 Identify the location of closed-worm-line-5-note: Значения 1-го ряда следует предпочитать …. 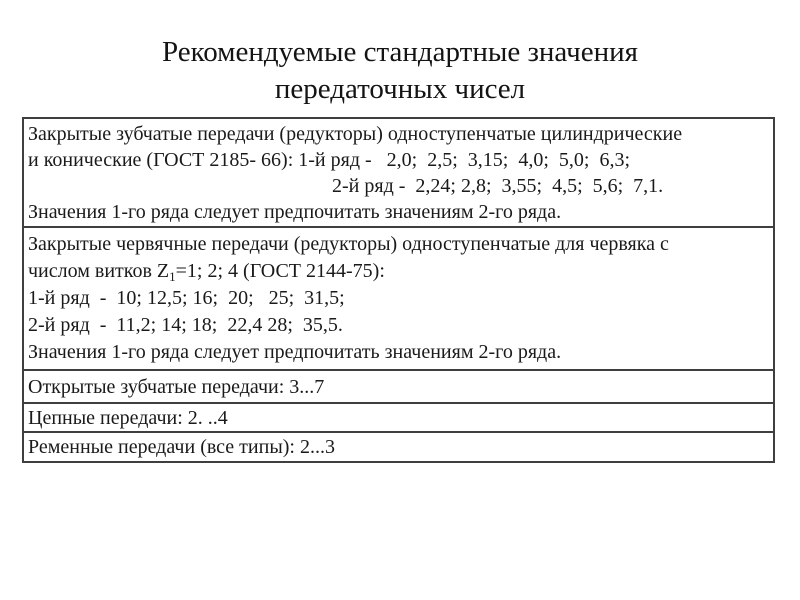
(295, 352).